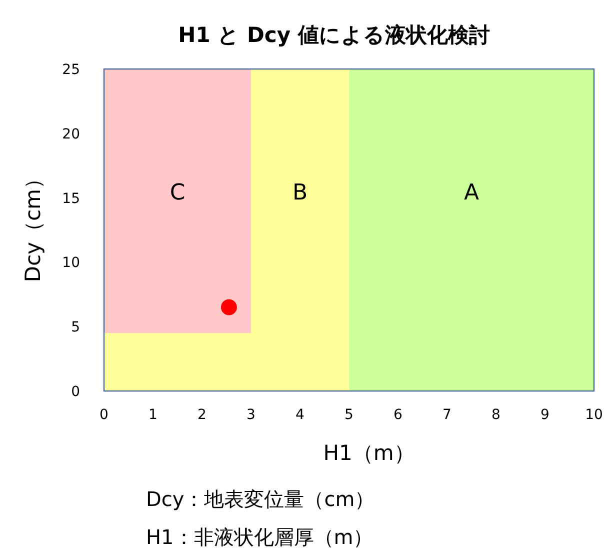 Image resolution: width=606 pixels, height=551 pixels. I want to click on x-tick-label: 2, so click(202, 415).